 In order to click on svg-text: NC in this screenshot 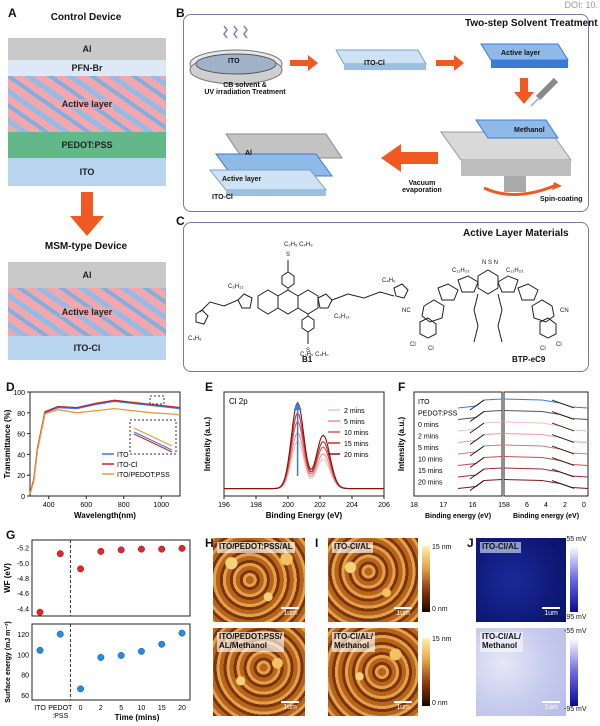, I will do `click(406, 311)`.